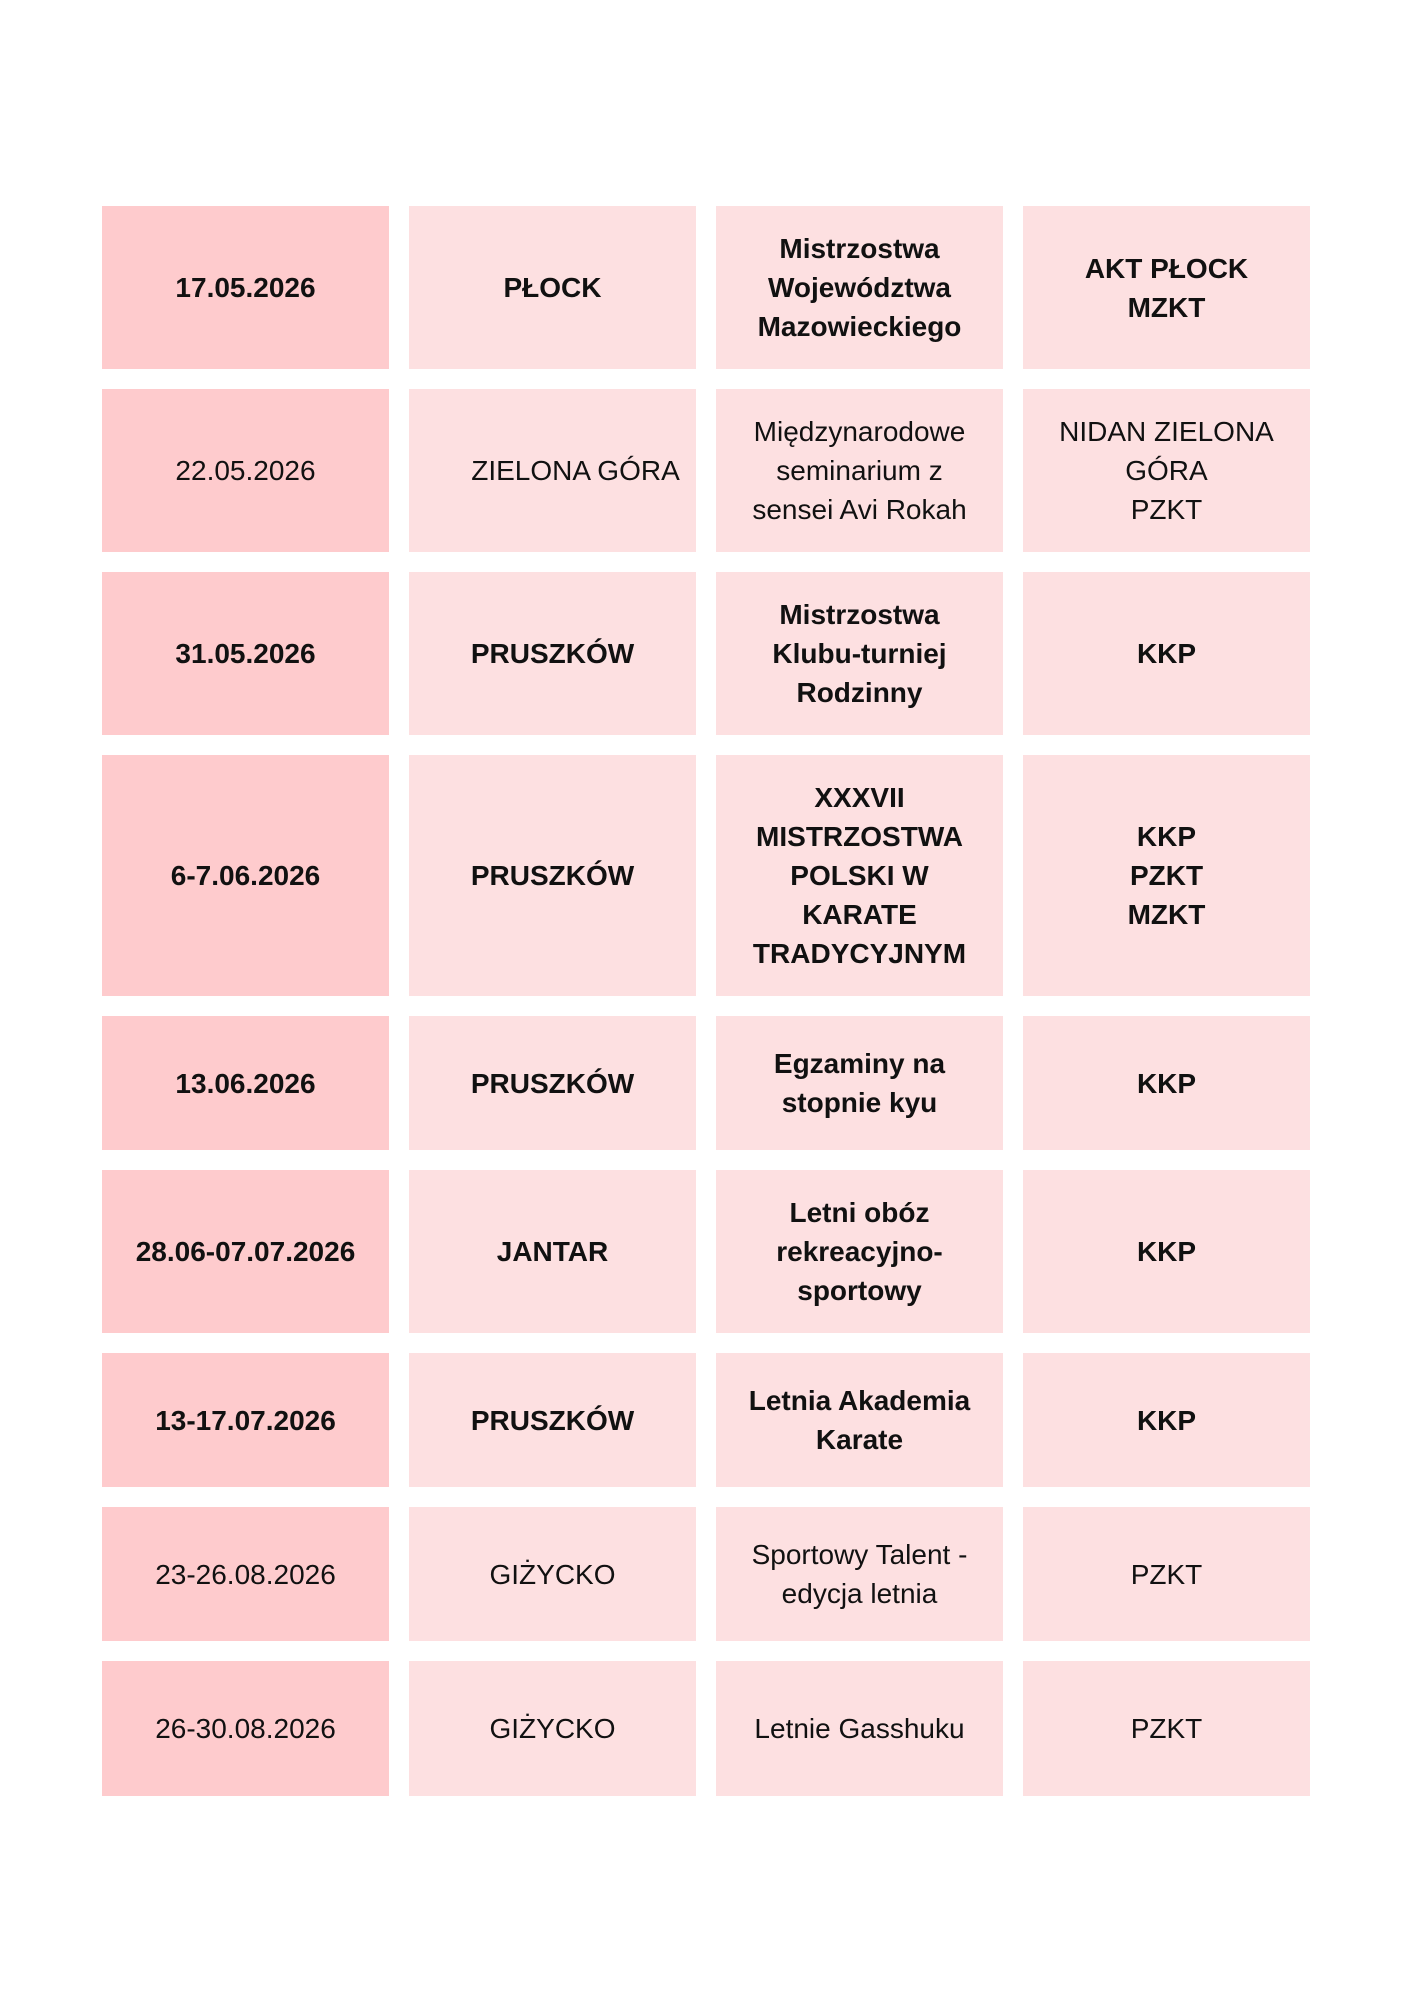  Describe the element at coordinates (552, 470) in the screenshot. I see `place-cell: ZIELONA GÓRA` at that location.